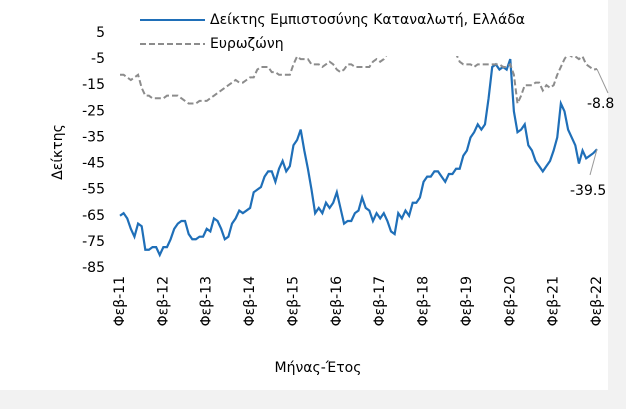  I want to click on x-tick-label: Φεβ-16, so click(337, 301).